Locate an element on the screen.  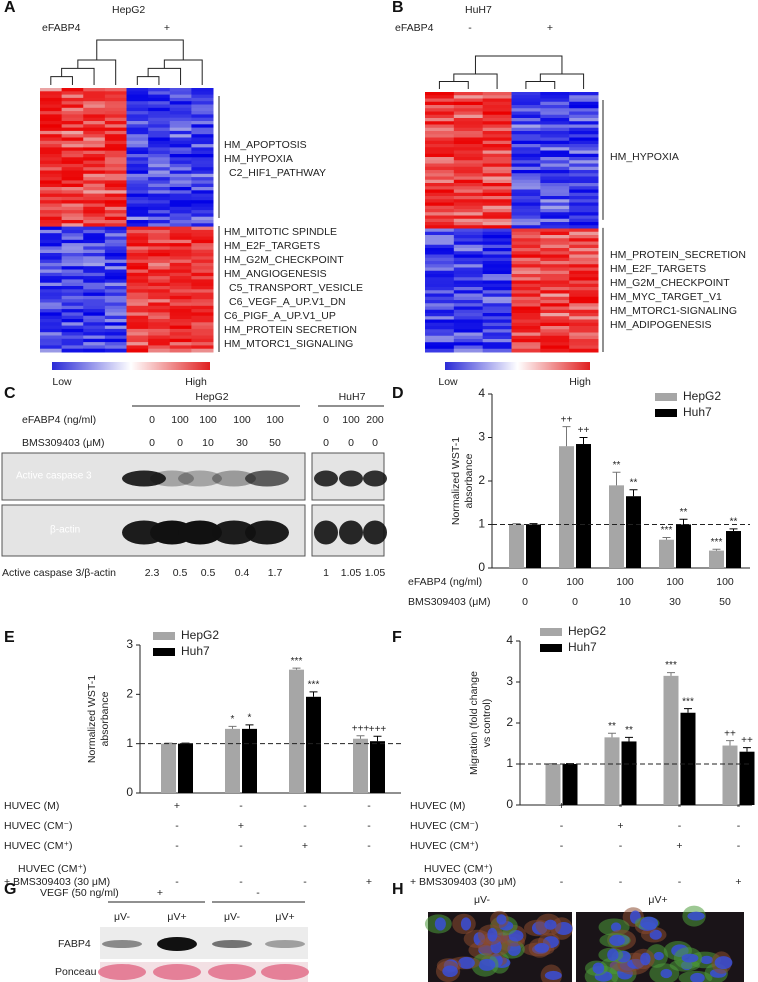
row-value: - is located at coordinates (305, 826).